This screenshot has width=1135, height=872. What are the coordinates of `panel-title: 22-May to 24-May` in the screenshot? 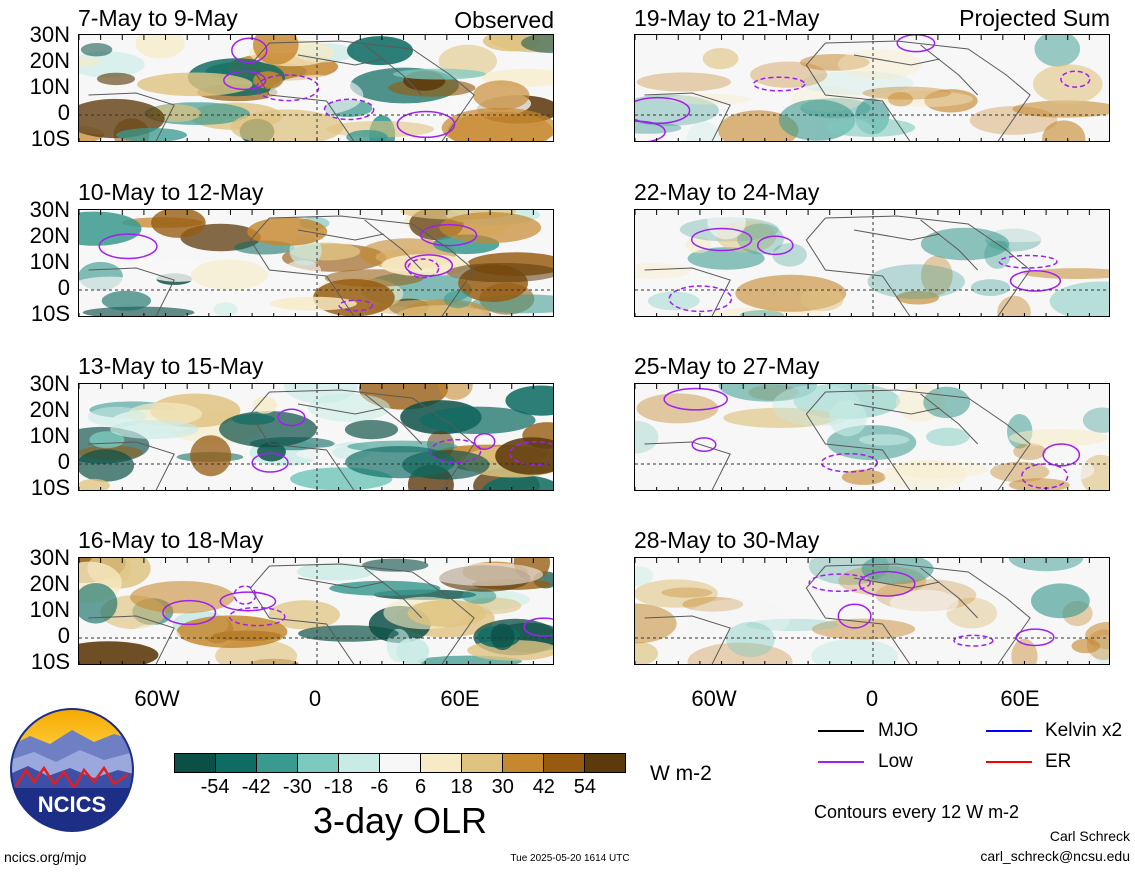 It's located at (727, 192).